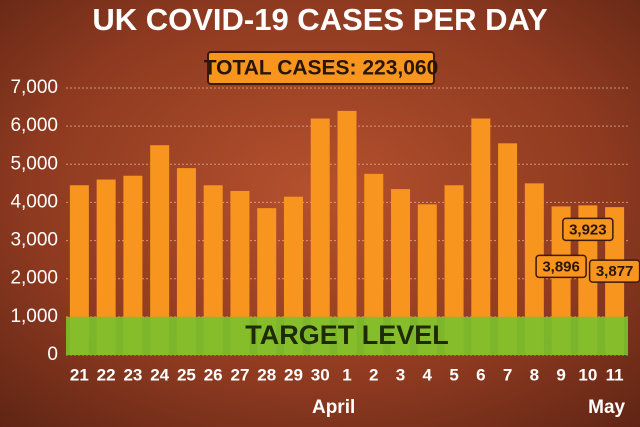 This screenshot has height=427, width=640. Describe the element at coordinates (34, 87) in the screenshot. I see `y-tick-label: 7,000` at that location.